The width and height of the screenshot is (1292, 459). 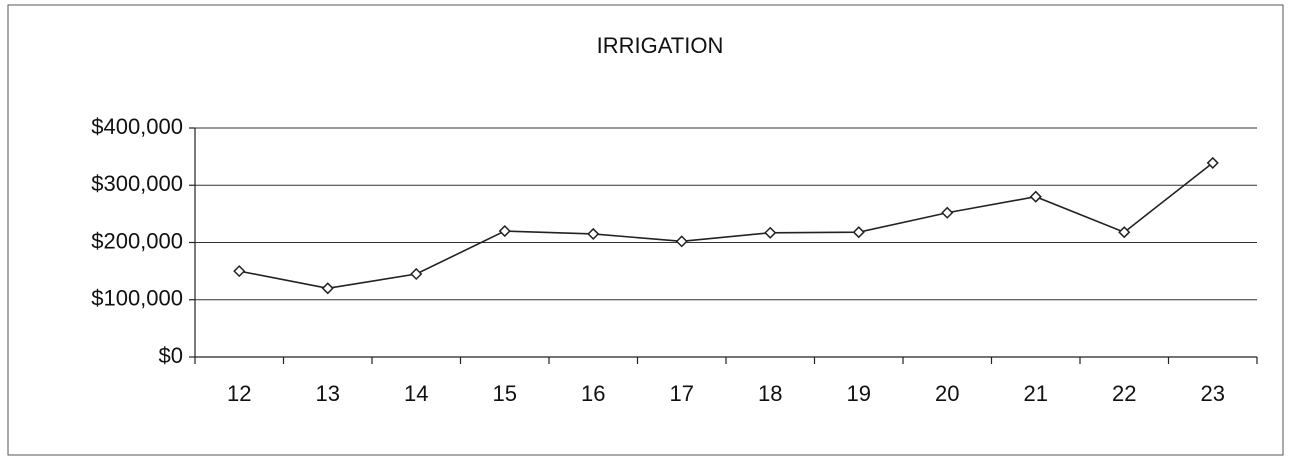 What do you see at coordinates (171, 355) in the screenshot?
I see `y-tick-label: $0` at bounding box center [171, 355].